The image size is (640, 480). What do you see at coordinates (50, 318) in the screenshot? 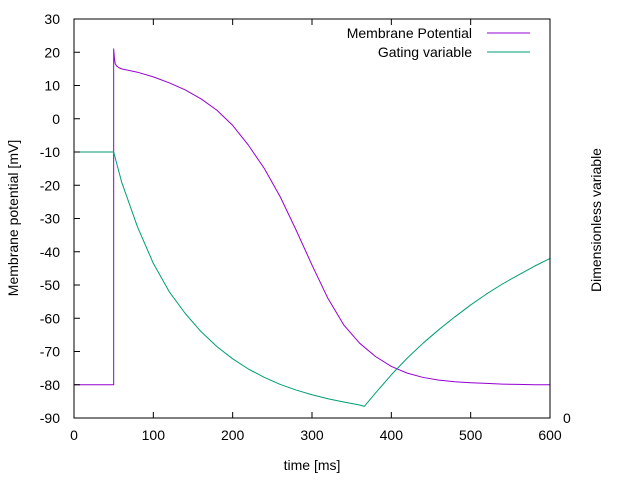
I see `y-tick-label: -60` at bounding box center [50, 318].